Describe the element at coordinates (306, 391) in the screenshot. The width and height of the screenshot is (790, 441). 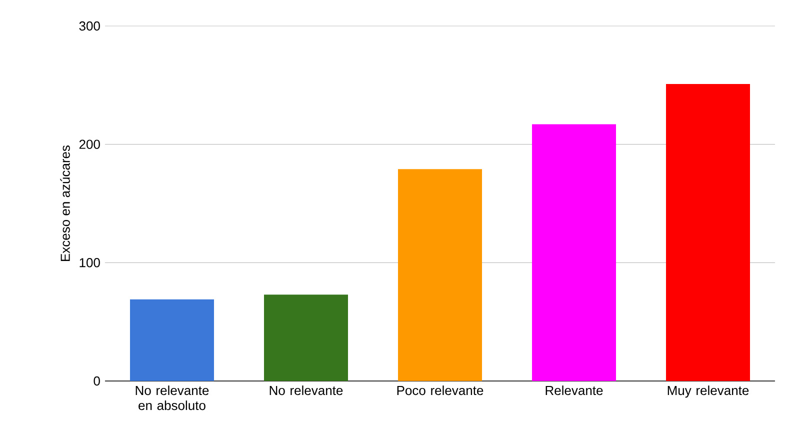
I see `x-tick-label: No relevante` at that location.